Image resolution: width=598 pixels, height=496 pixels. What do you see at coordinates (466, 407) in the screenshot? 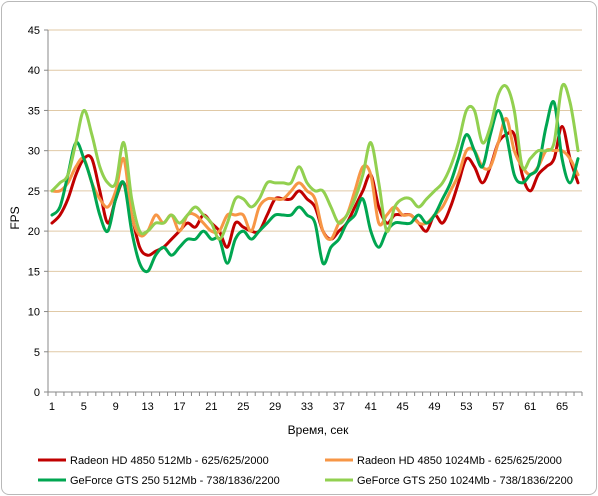
I see `x-tick-label: 53` at bounding box center [466, 407].